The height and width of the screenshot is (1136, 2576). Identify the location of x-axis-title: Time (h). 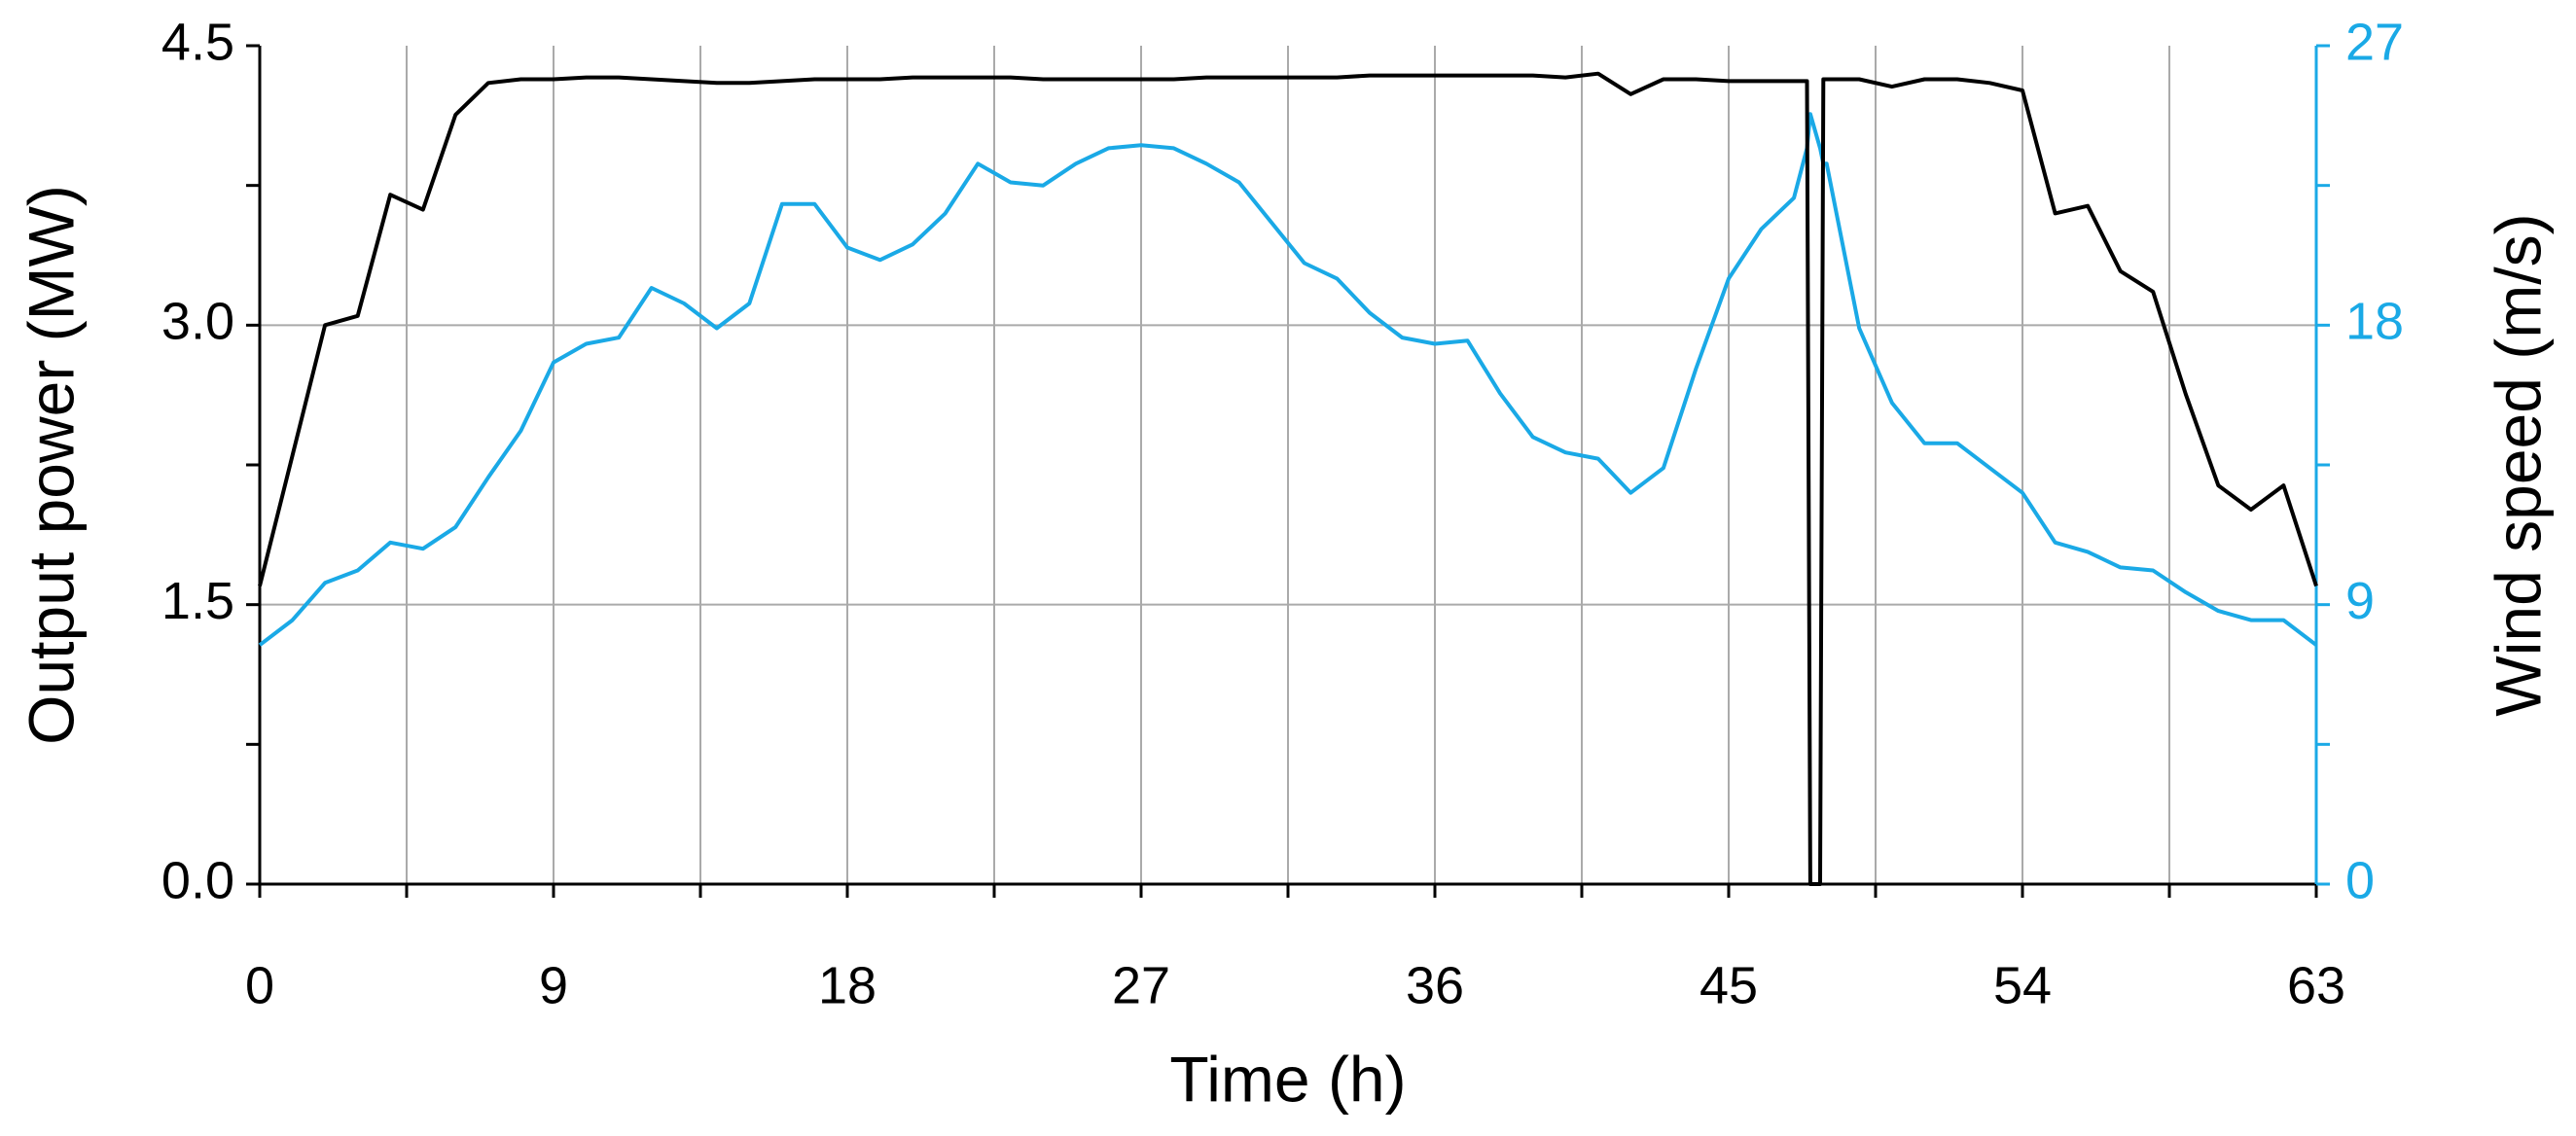
(1287, 1079).